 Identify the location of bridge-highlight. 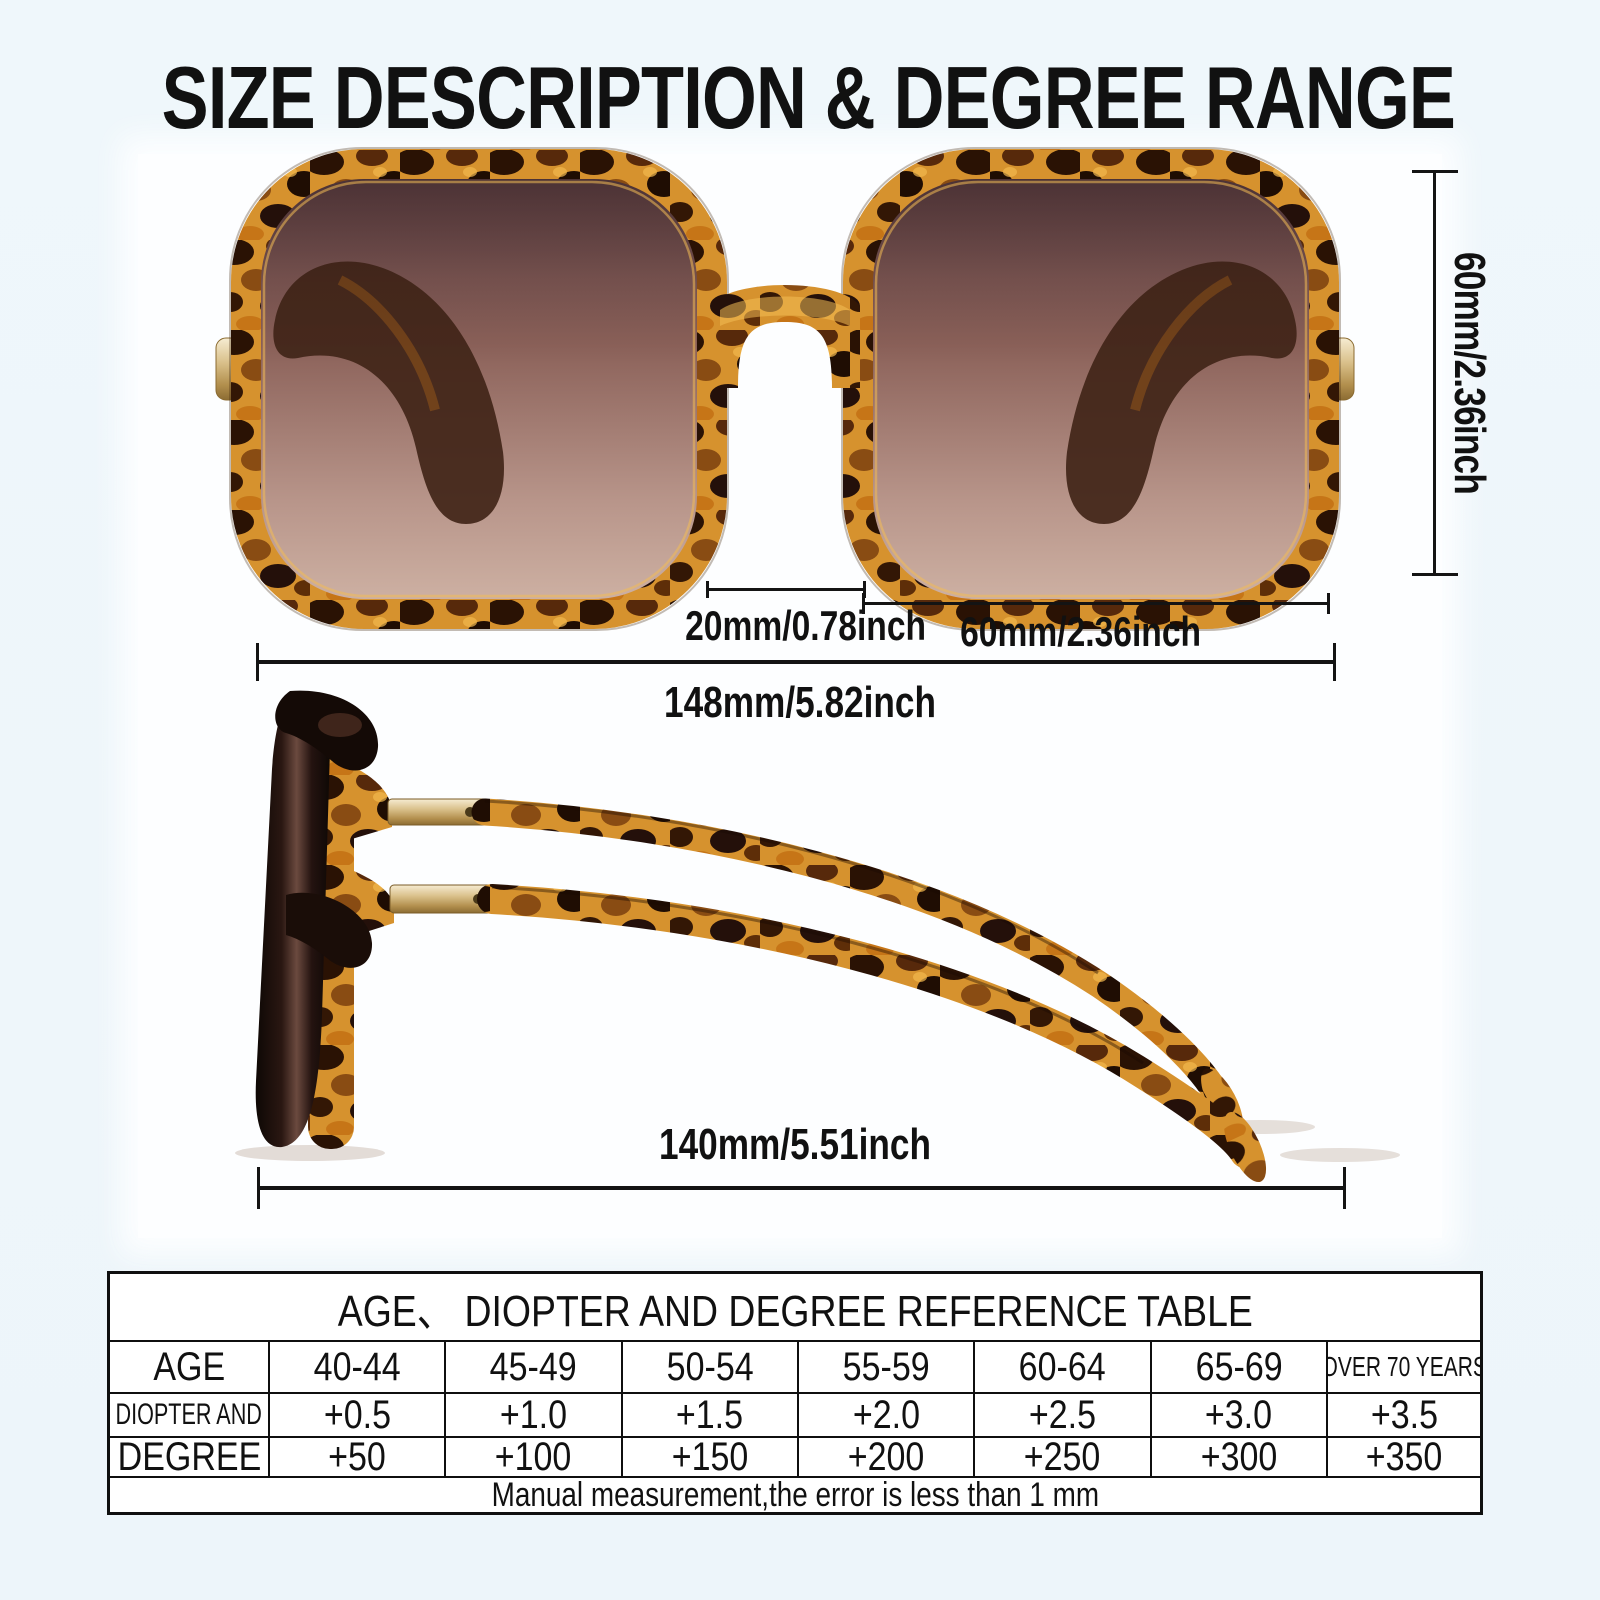
(785, 311).